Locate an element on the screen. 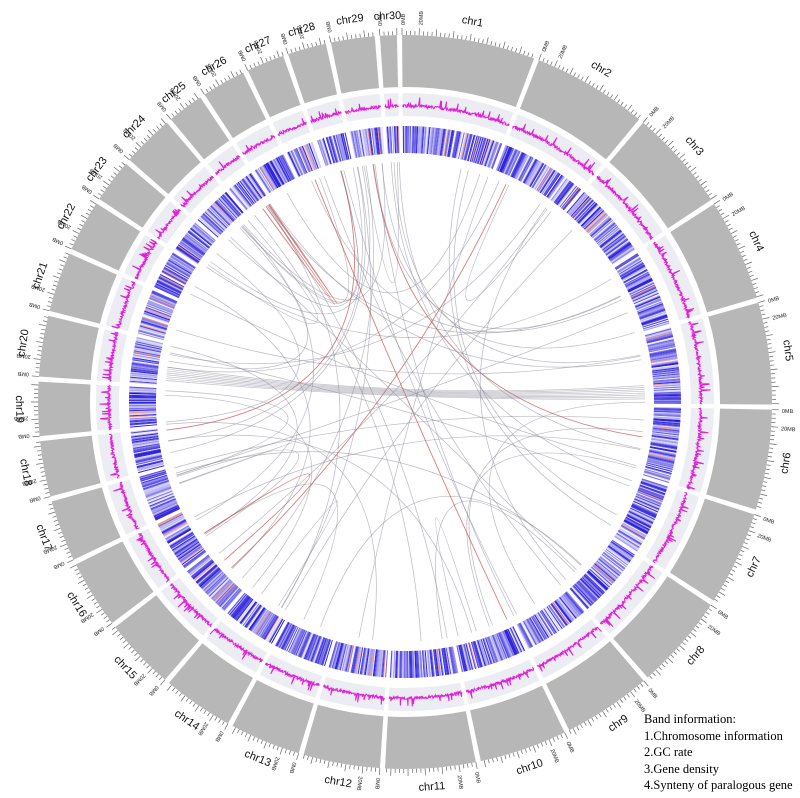 The image size is (800, 798). gc-line-chr16 is located at coordinates (153, 557).